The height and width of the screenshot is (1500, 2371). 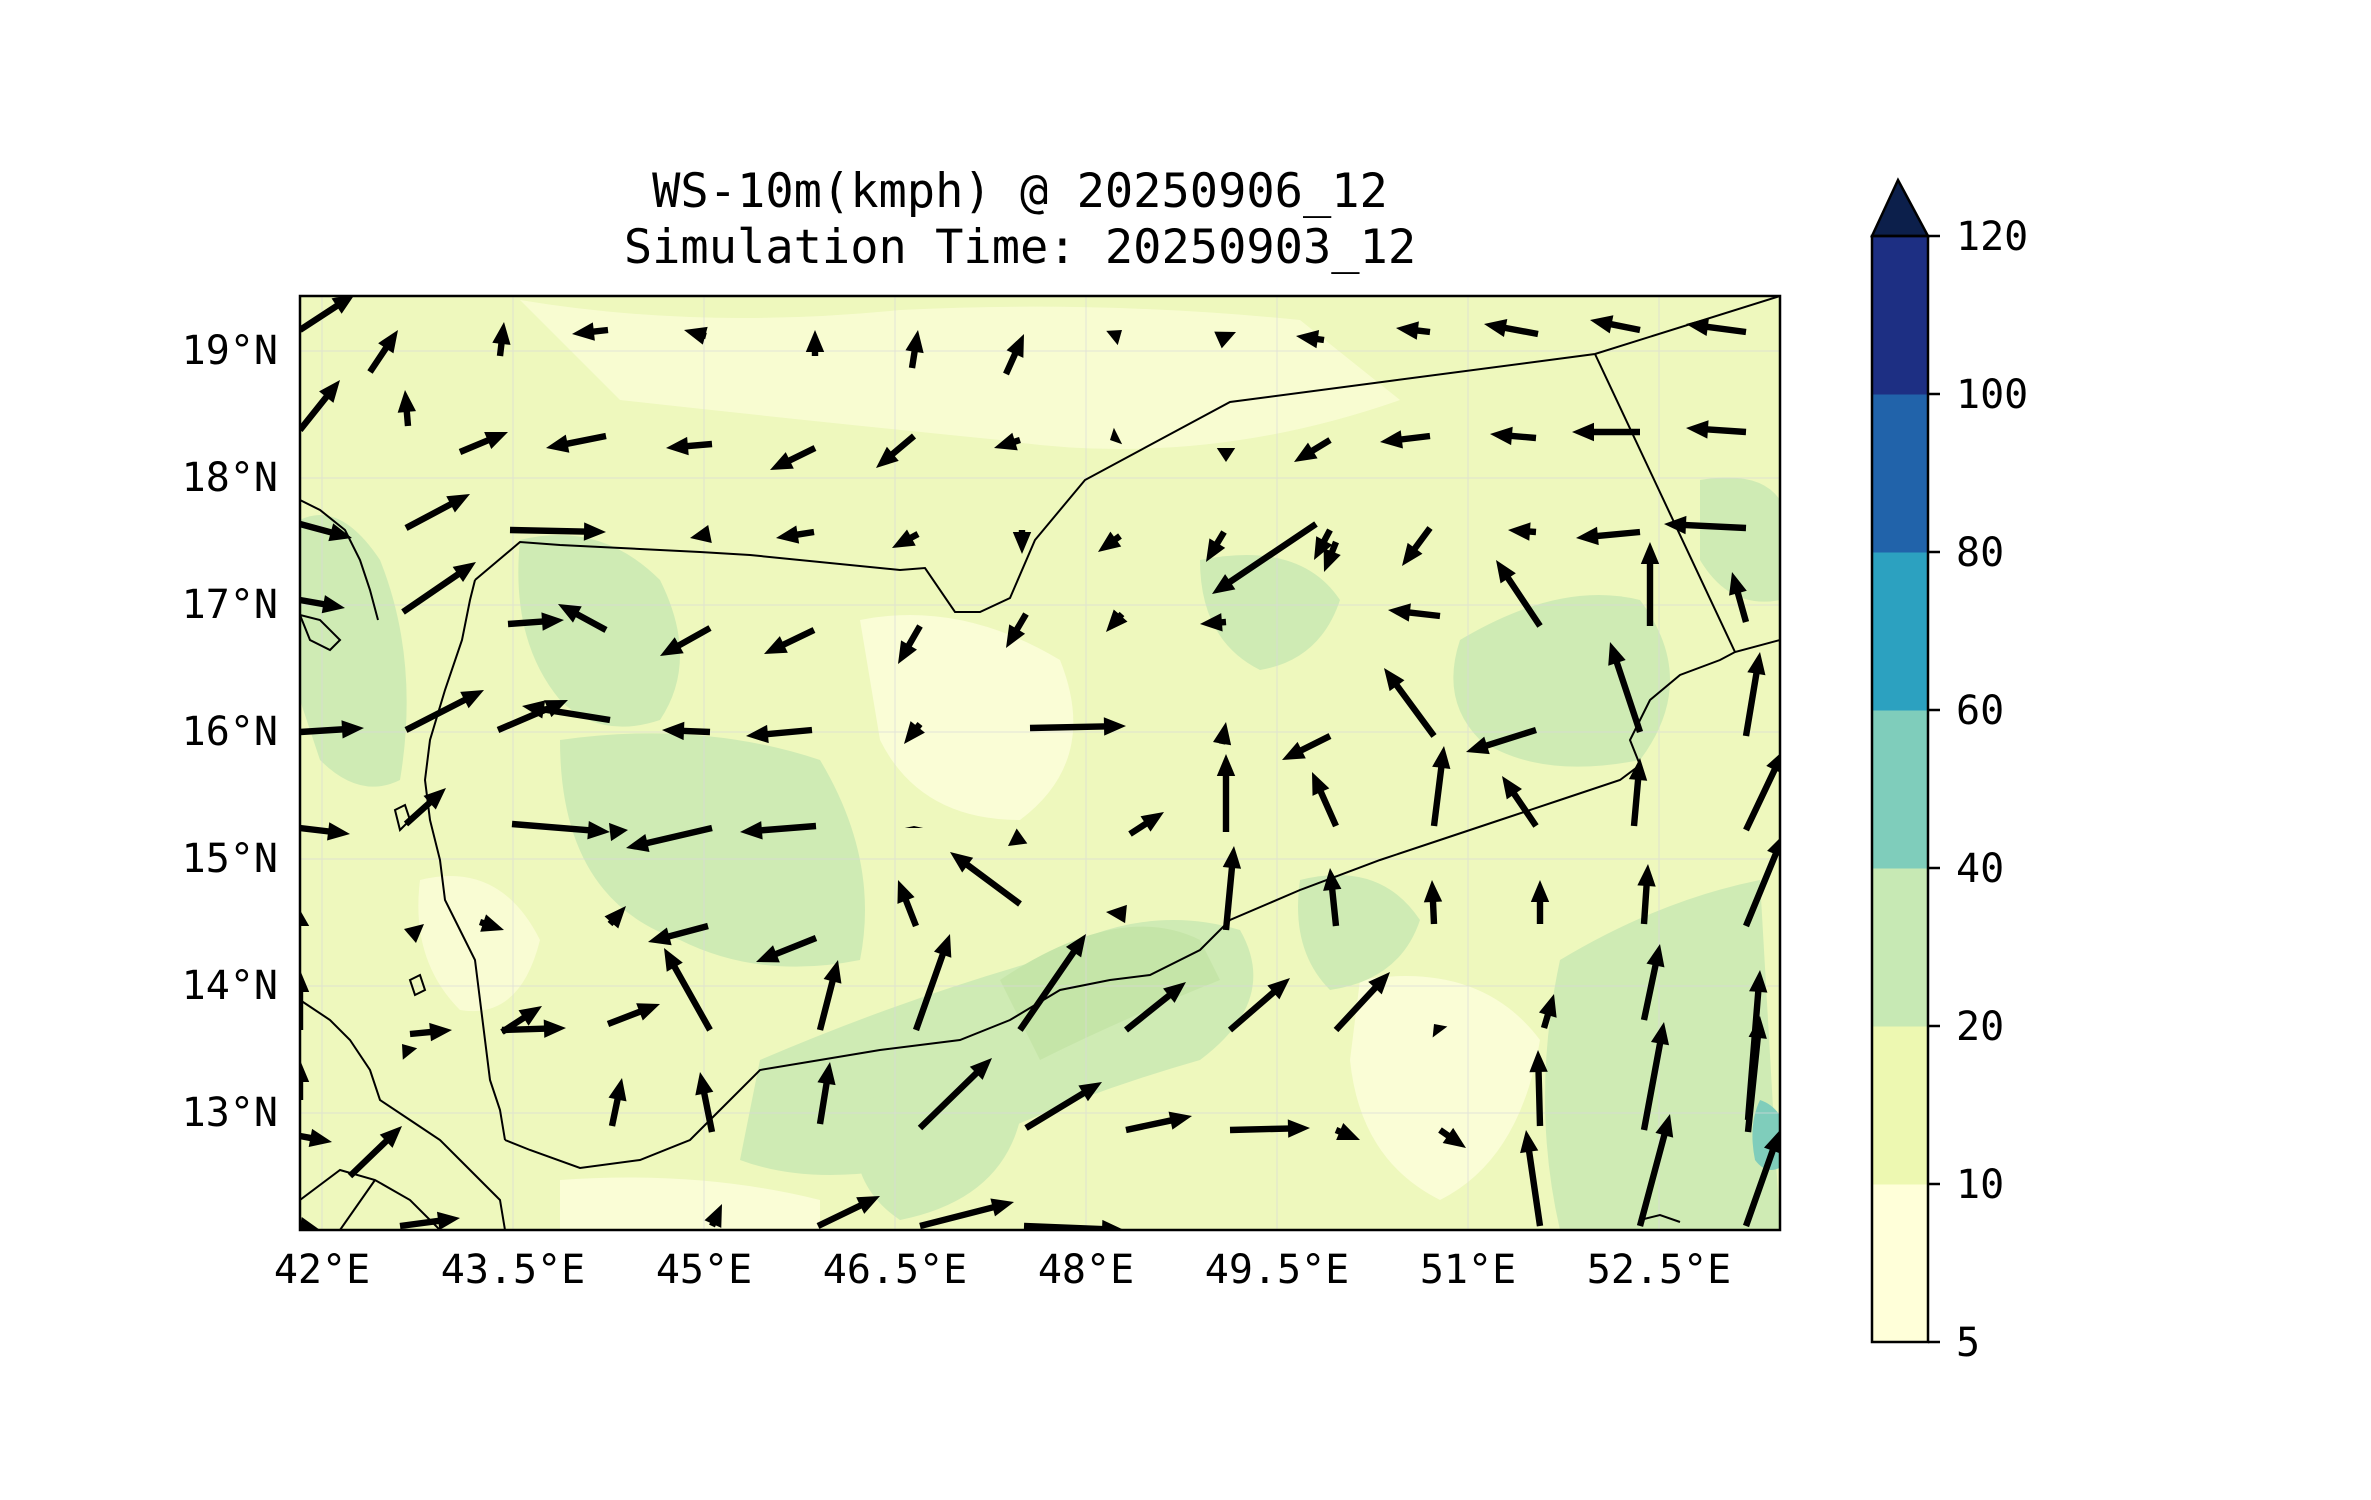 What do you see at coordinates (403, 1114) in the screenshot?
I see `african-coast` at bounding box center [403, 1114].